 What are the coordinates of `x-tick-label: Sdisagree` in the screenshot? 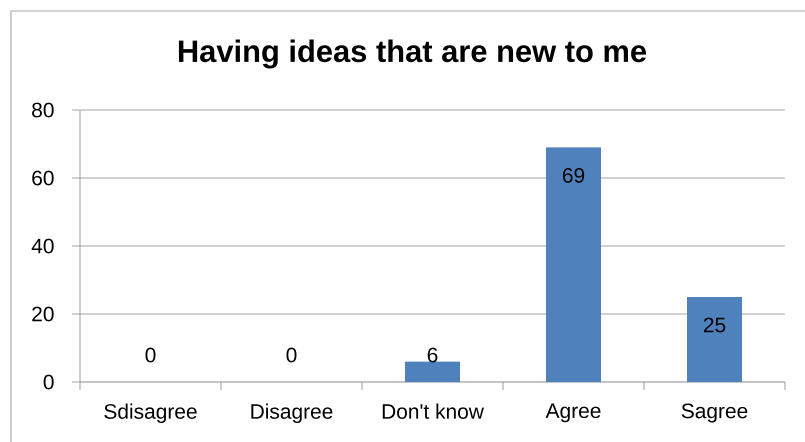 It's located at (150, 414).